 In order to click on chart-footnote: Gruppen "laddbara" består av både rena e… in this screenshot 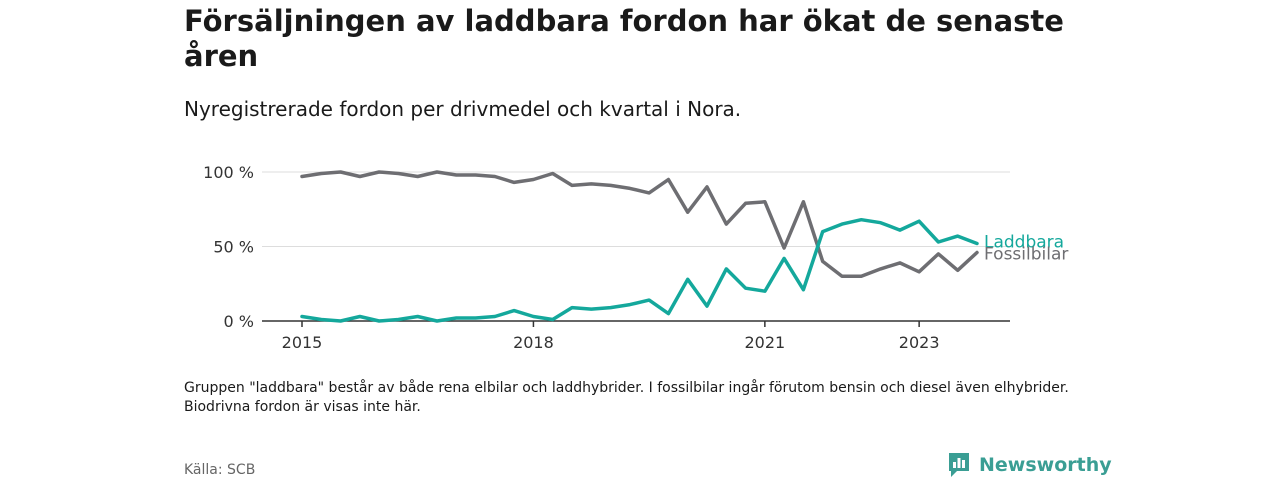, I will do `click(626, 397)`.